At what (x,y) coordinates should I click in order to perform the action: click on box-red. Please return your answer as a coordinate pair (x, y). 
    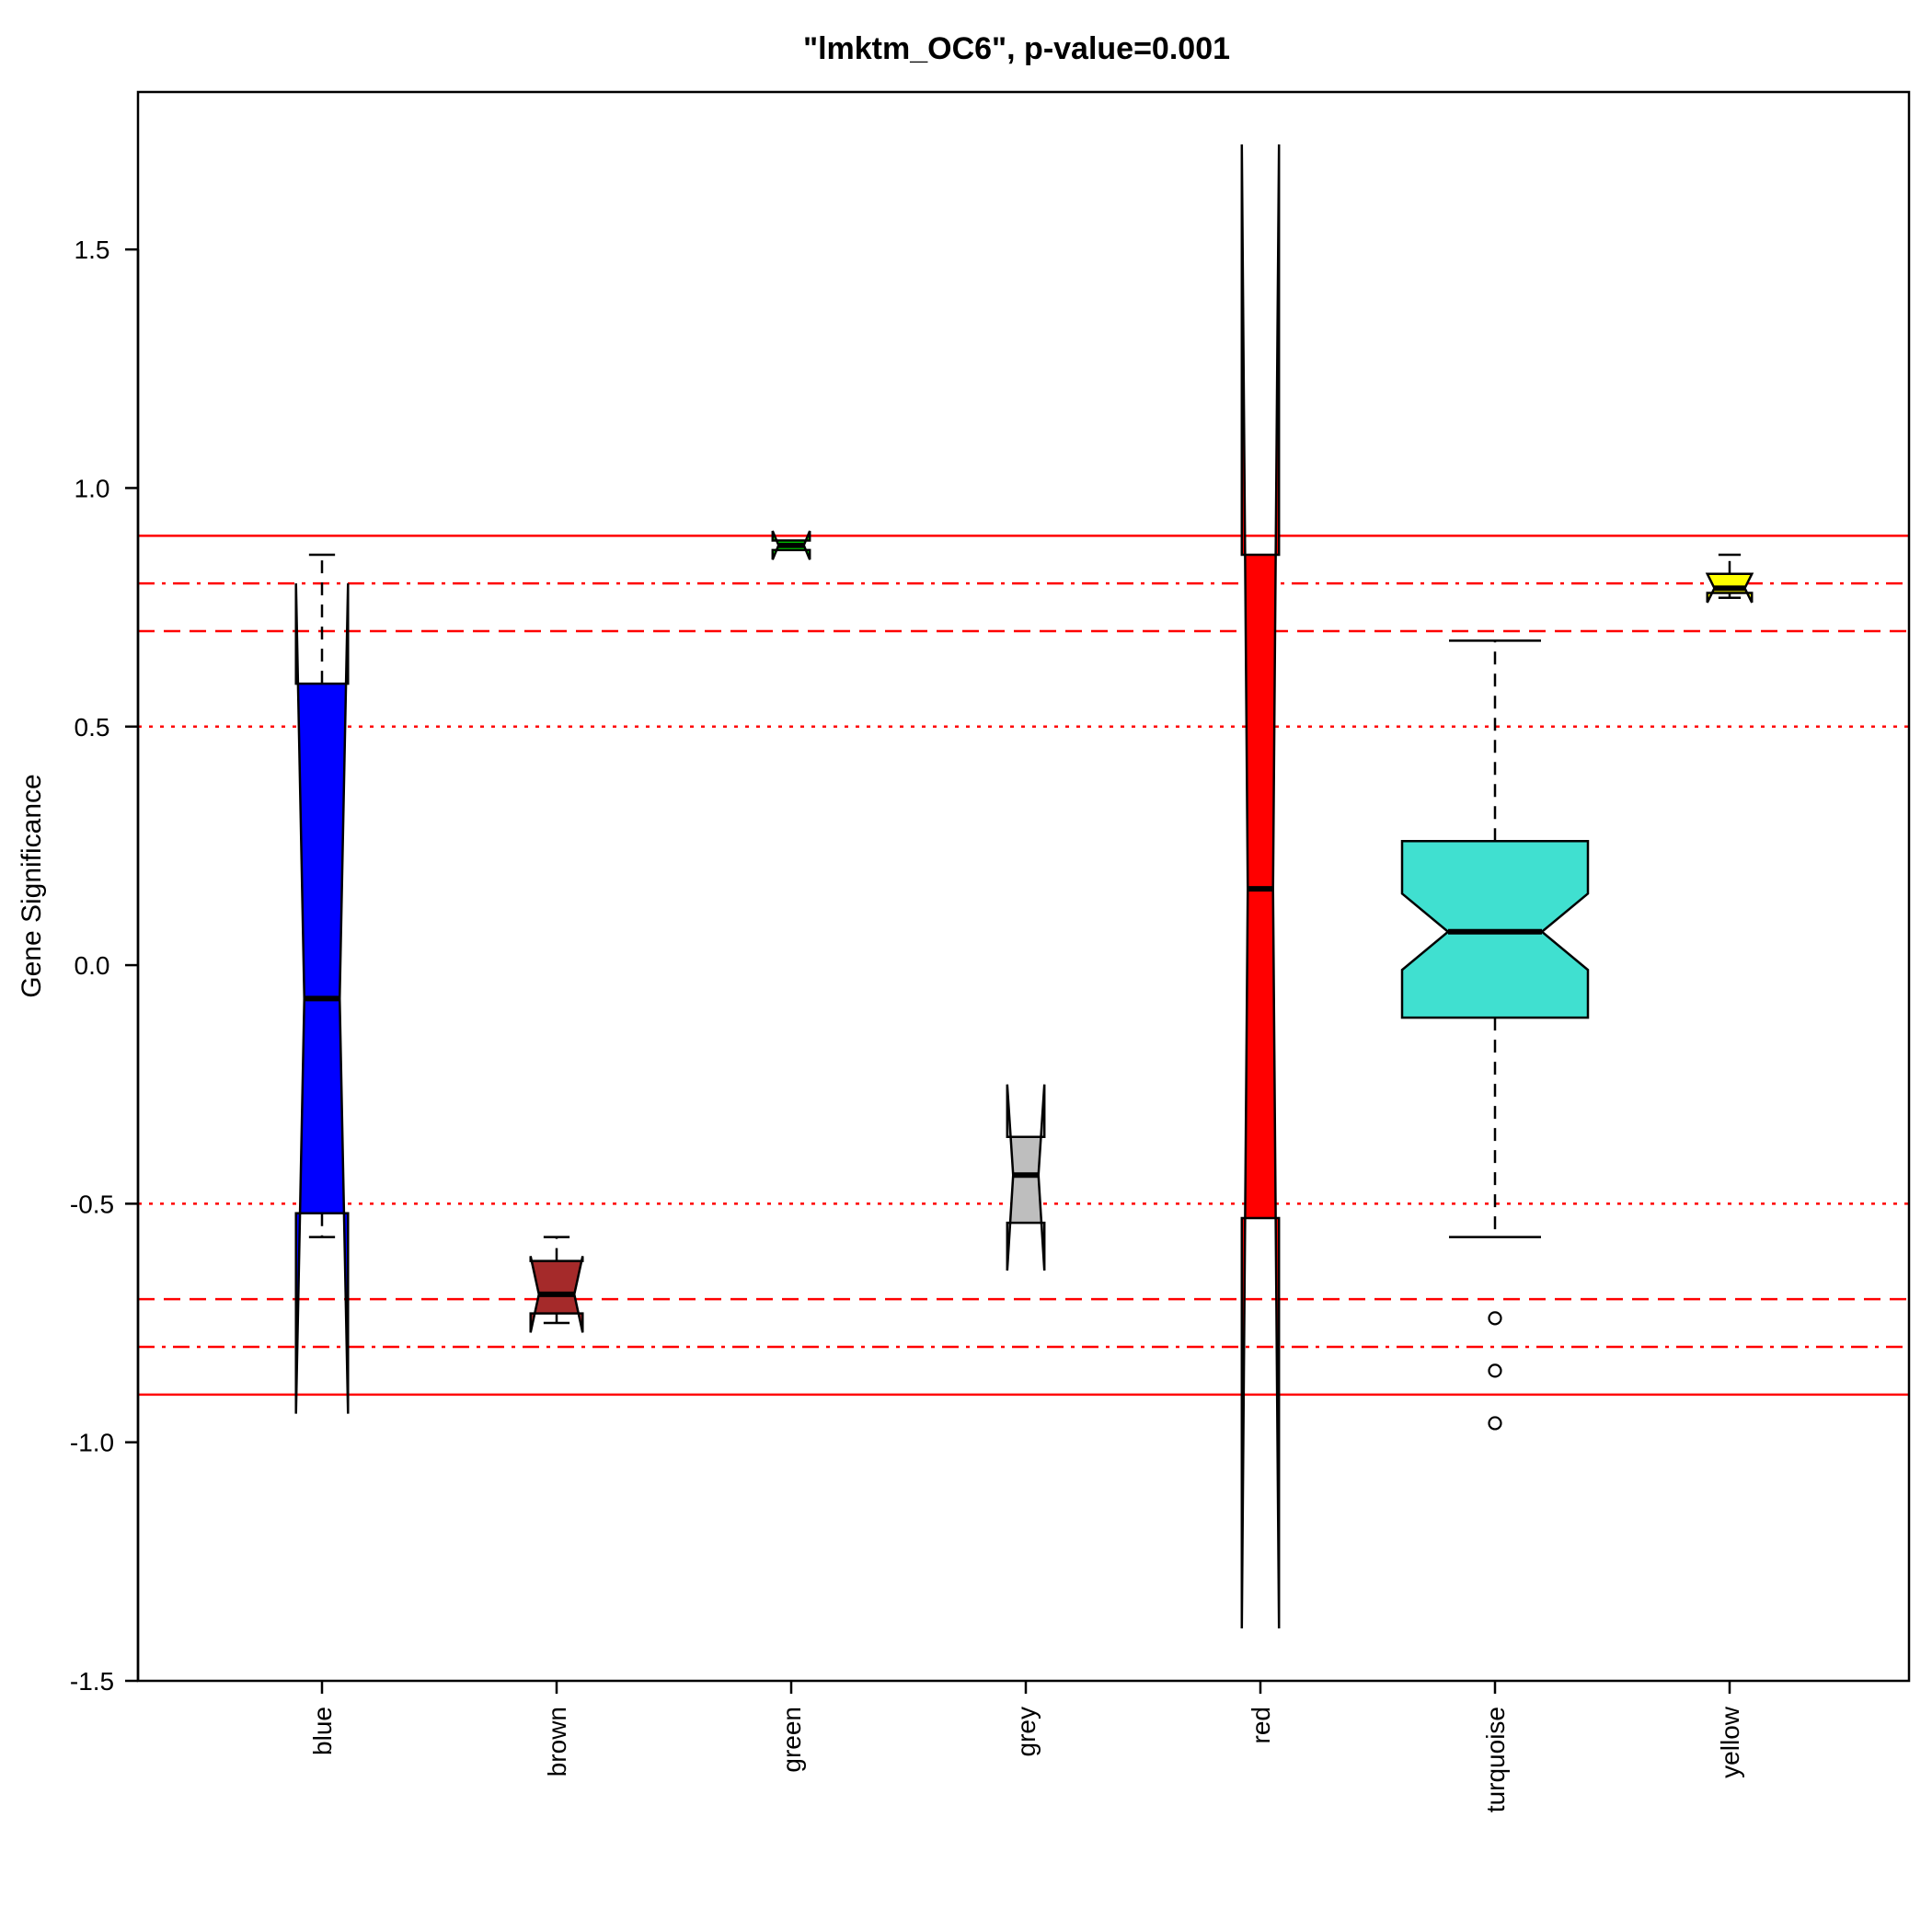
    Looking at the image, I should click on (1260, 886).